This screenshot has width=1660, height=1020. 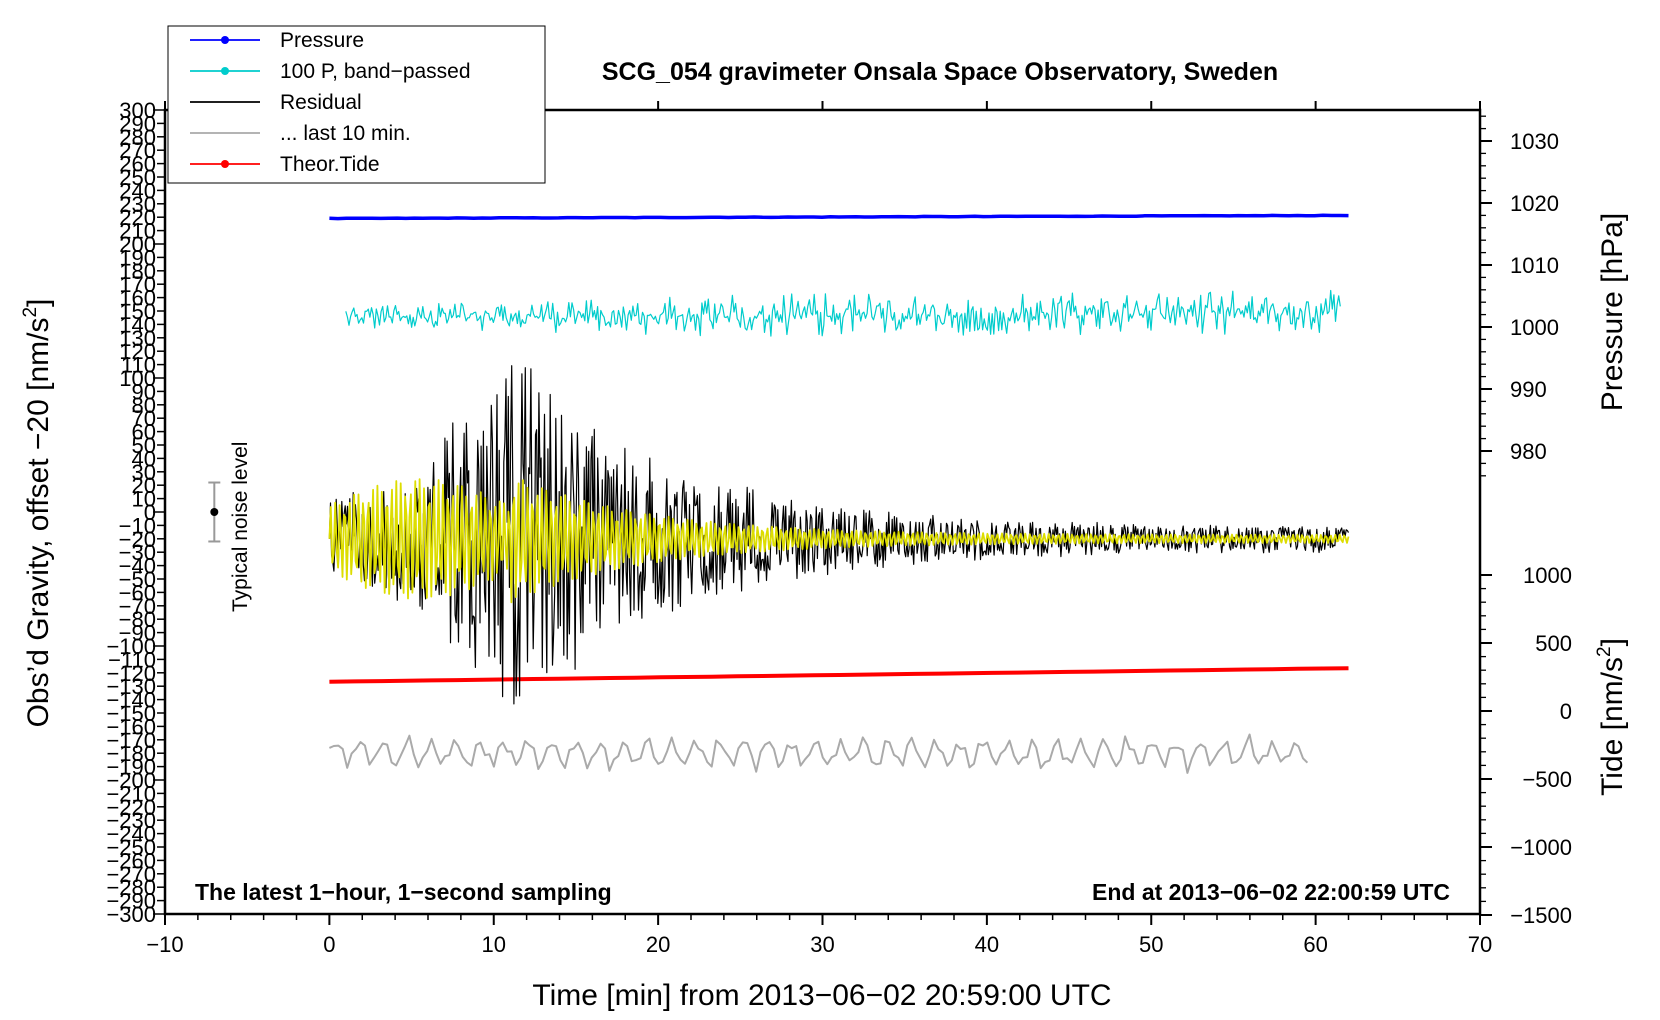 I want to click on x-tick-label: 10, so click(x=494, y=944).